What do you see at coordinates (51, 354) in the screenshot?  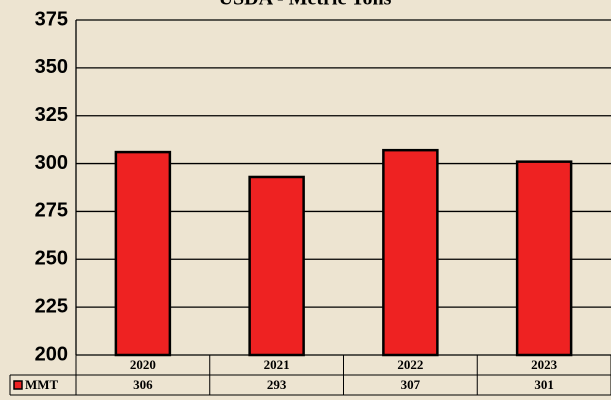 I see `y-tick-label: 200` at bounding box center [51, 354].